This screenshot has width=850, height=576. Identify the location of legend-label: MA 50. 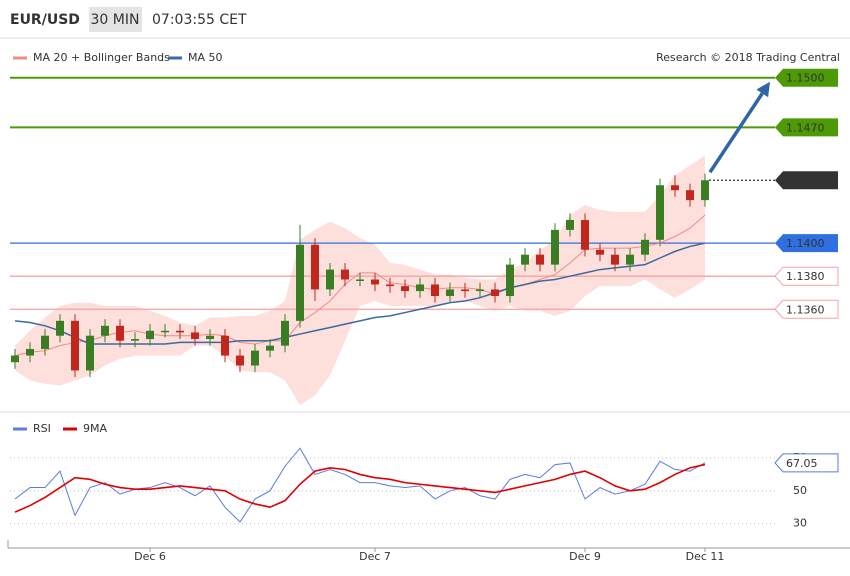
(205, 57).